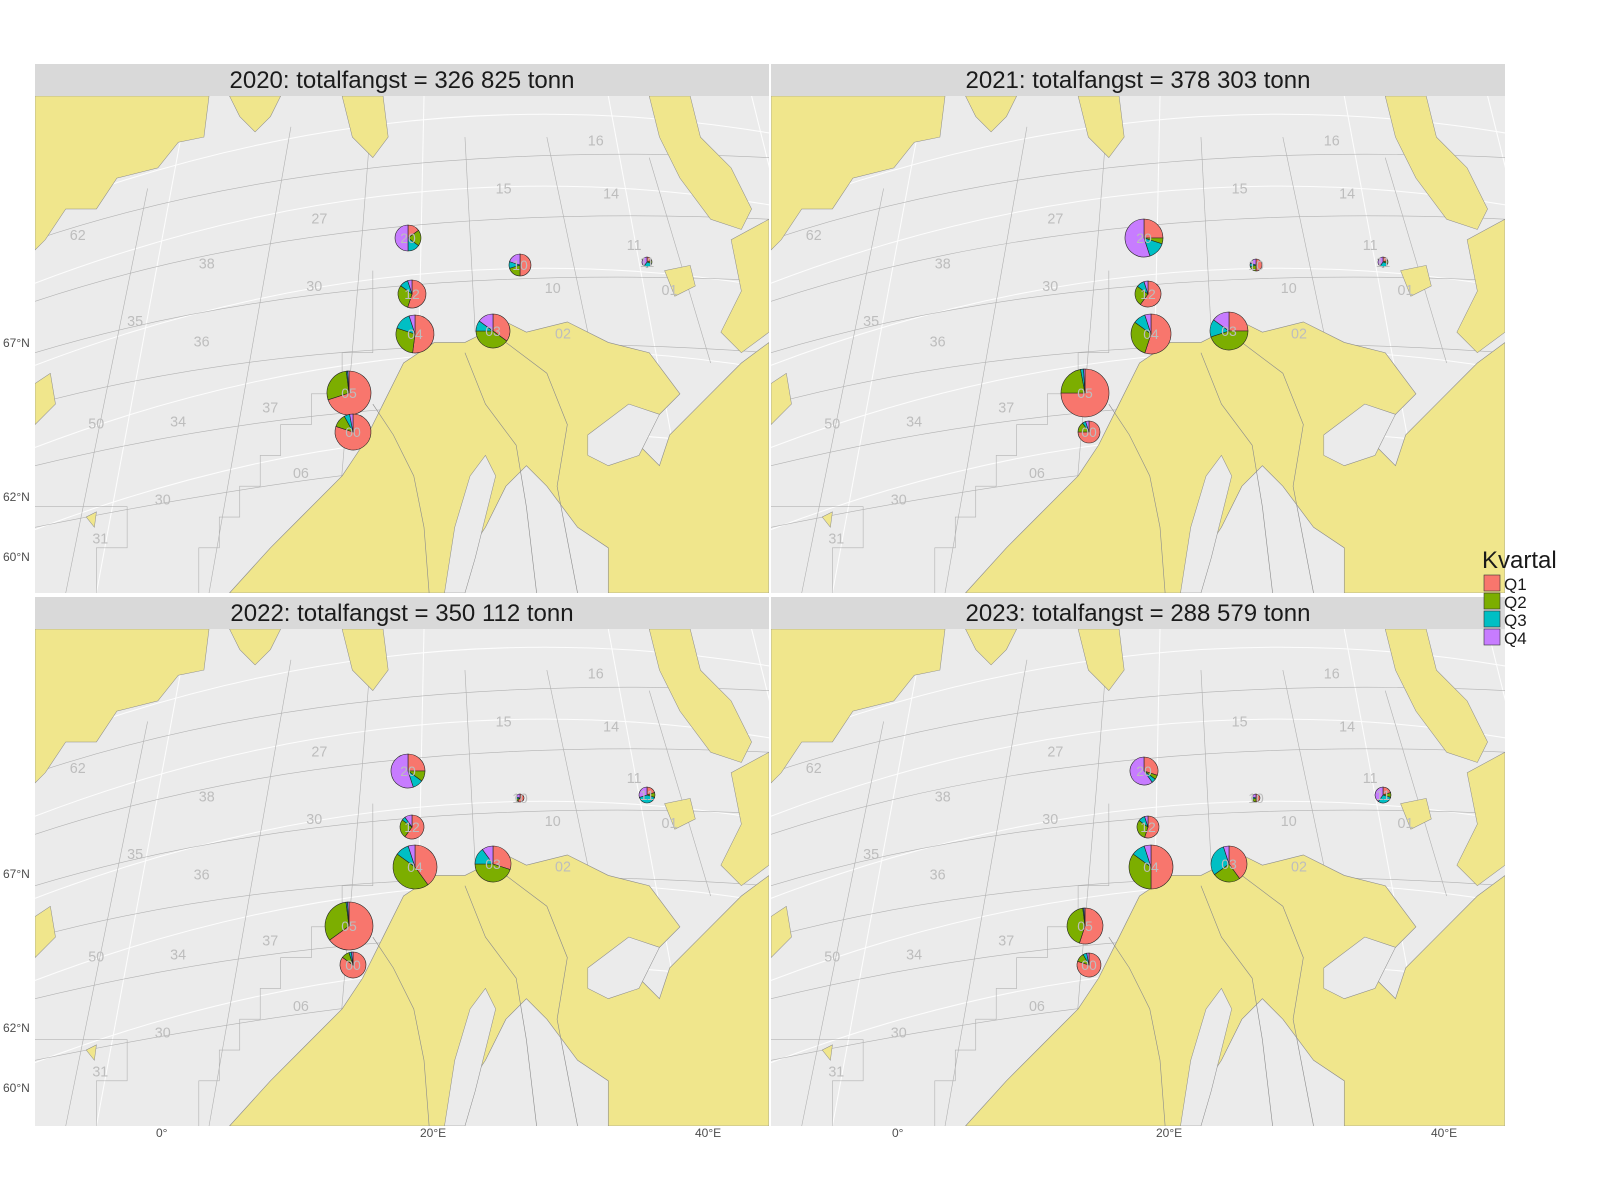 The height and width of the screenshot is (1200, 1600). What do you see at coordinates (1138, 613) in the screenshot?
I see `panel-title: 2023: totalfangst = 288 579 tonn` at bounding box center [1138, 613].